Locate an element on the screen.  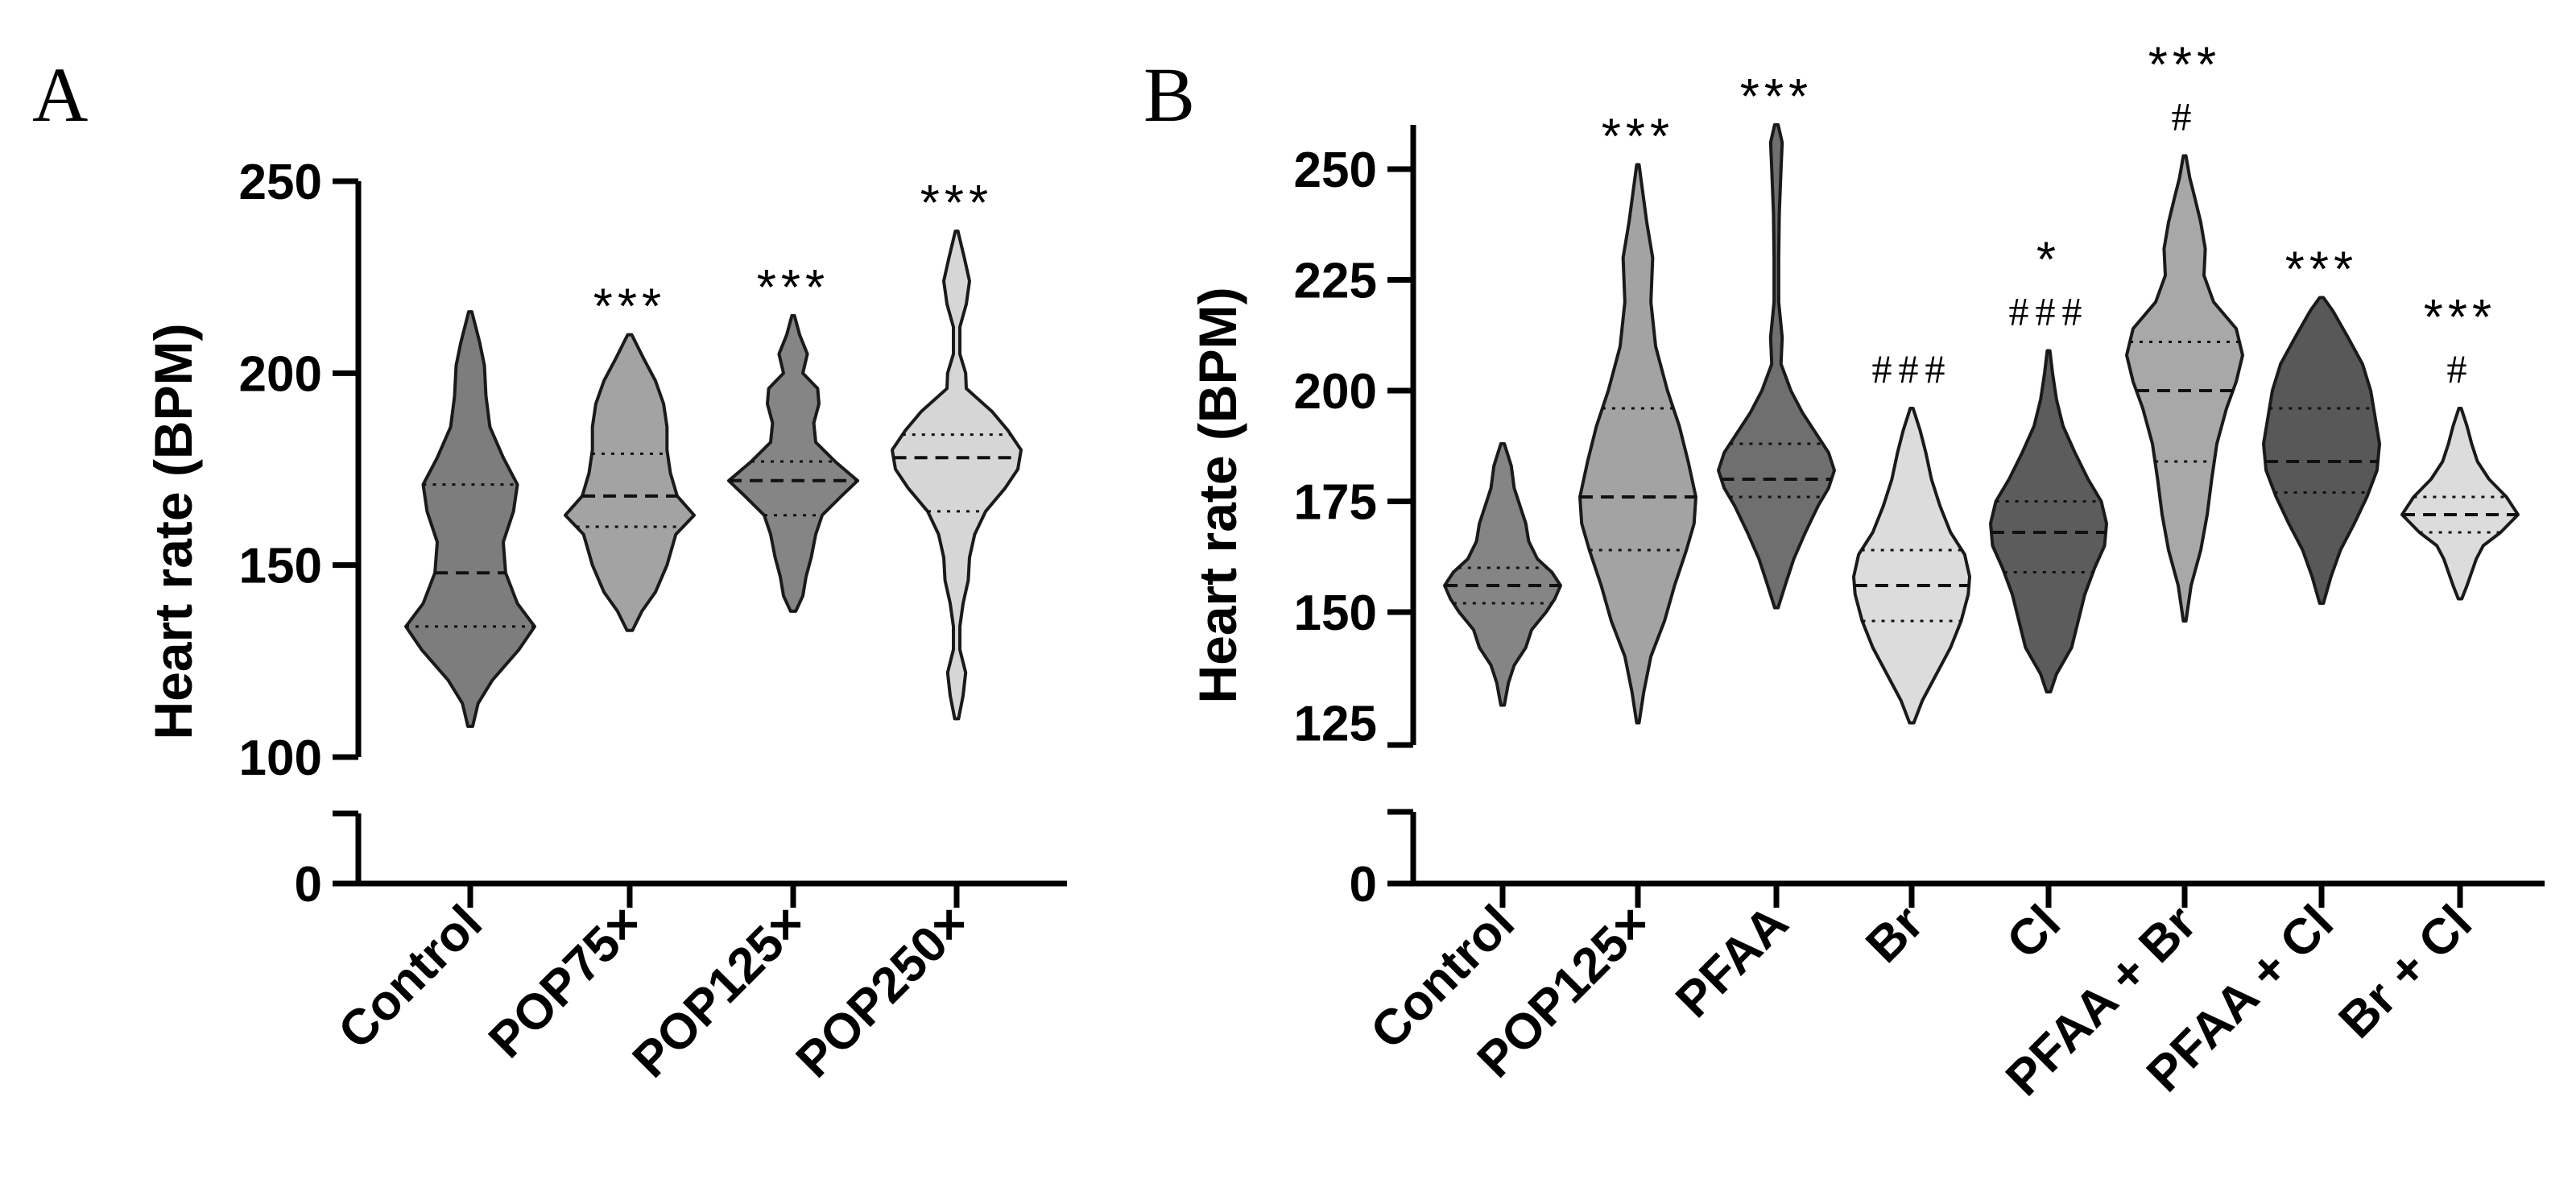
category-label: Br + Cl is located at coordinates (2406, 972).